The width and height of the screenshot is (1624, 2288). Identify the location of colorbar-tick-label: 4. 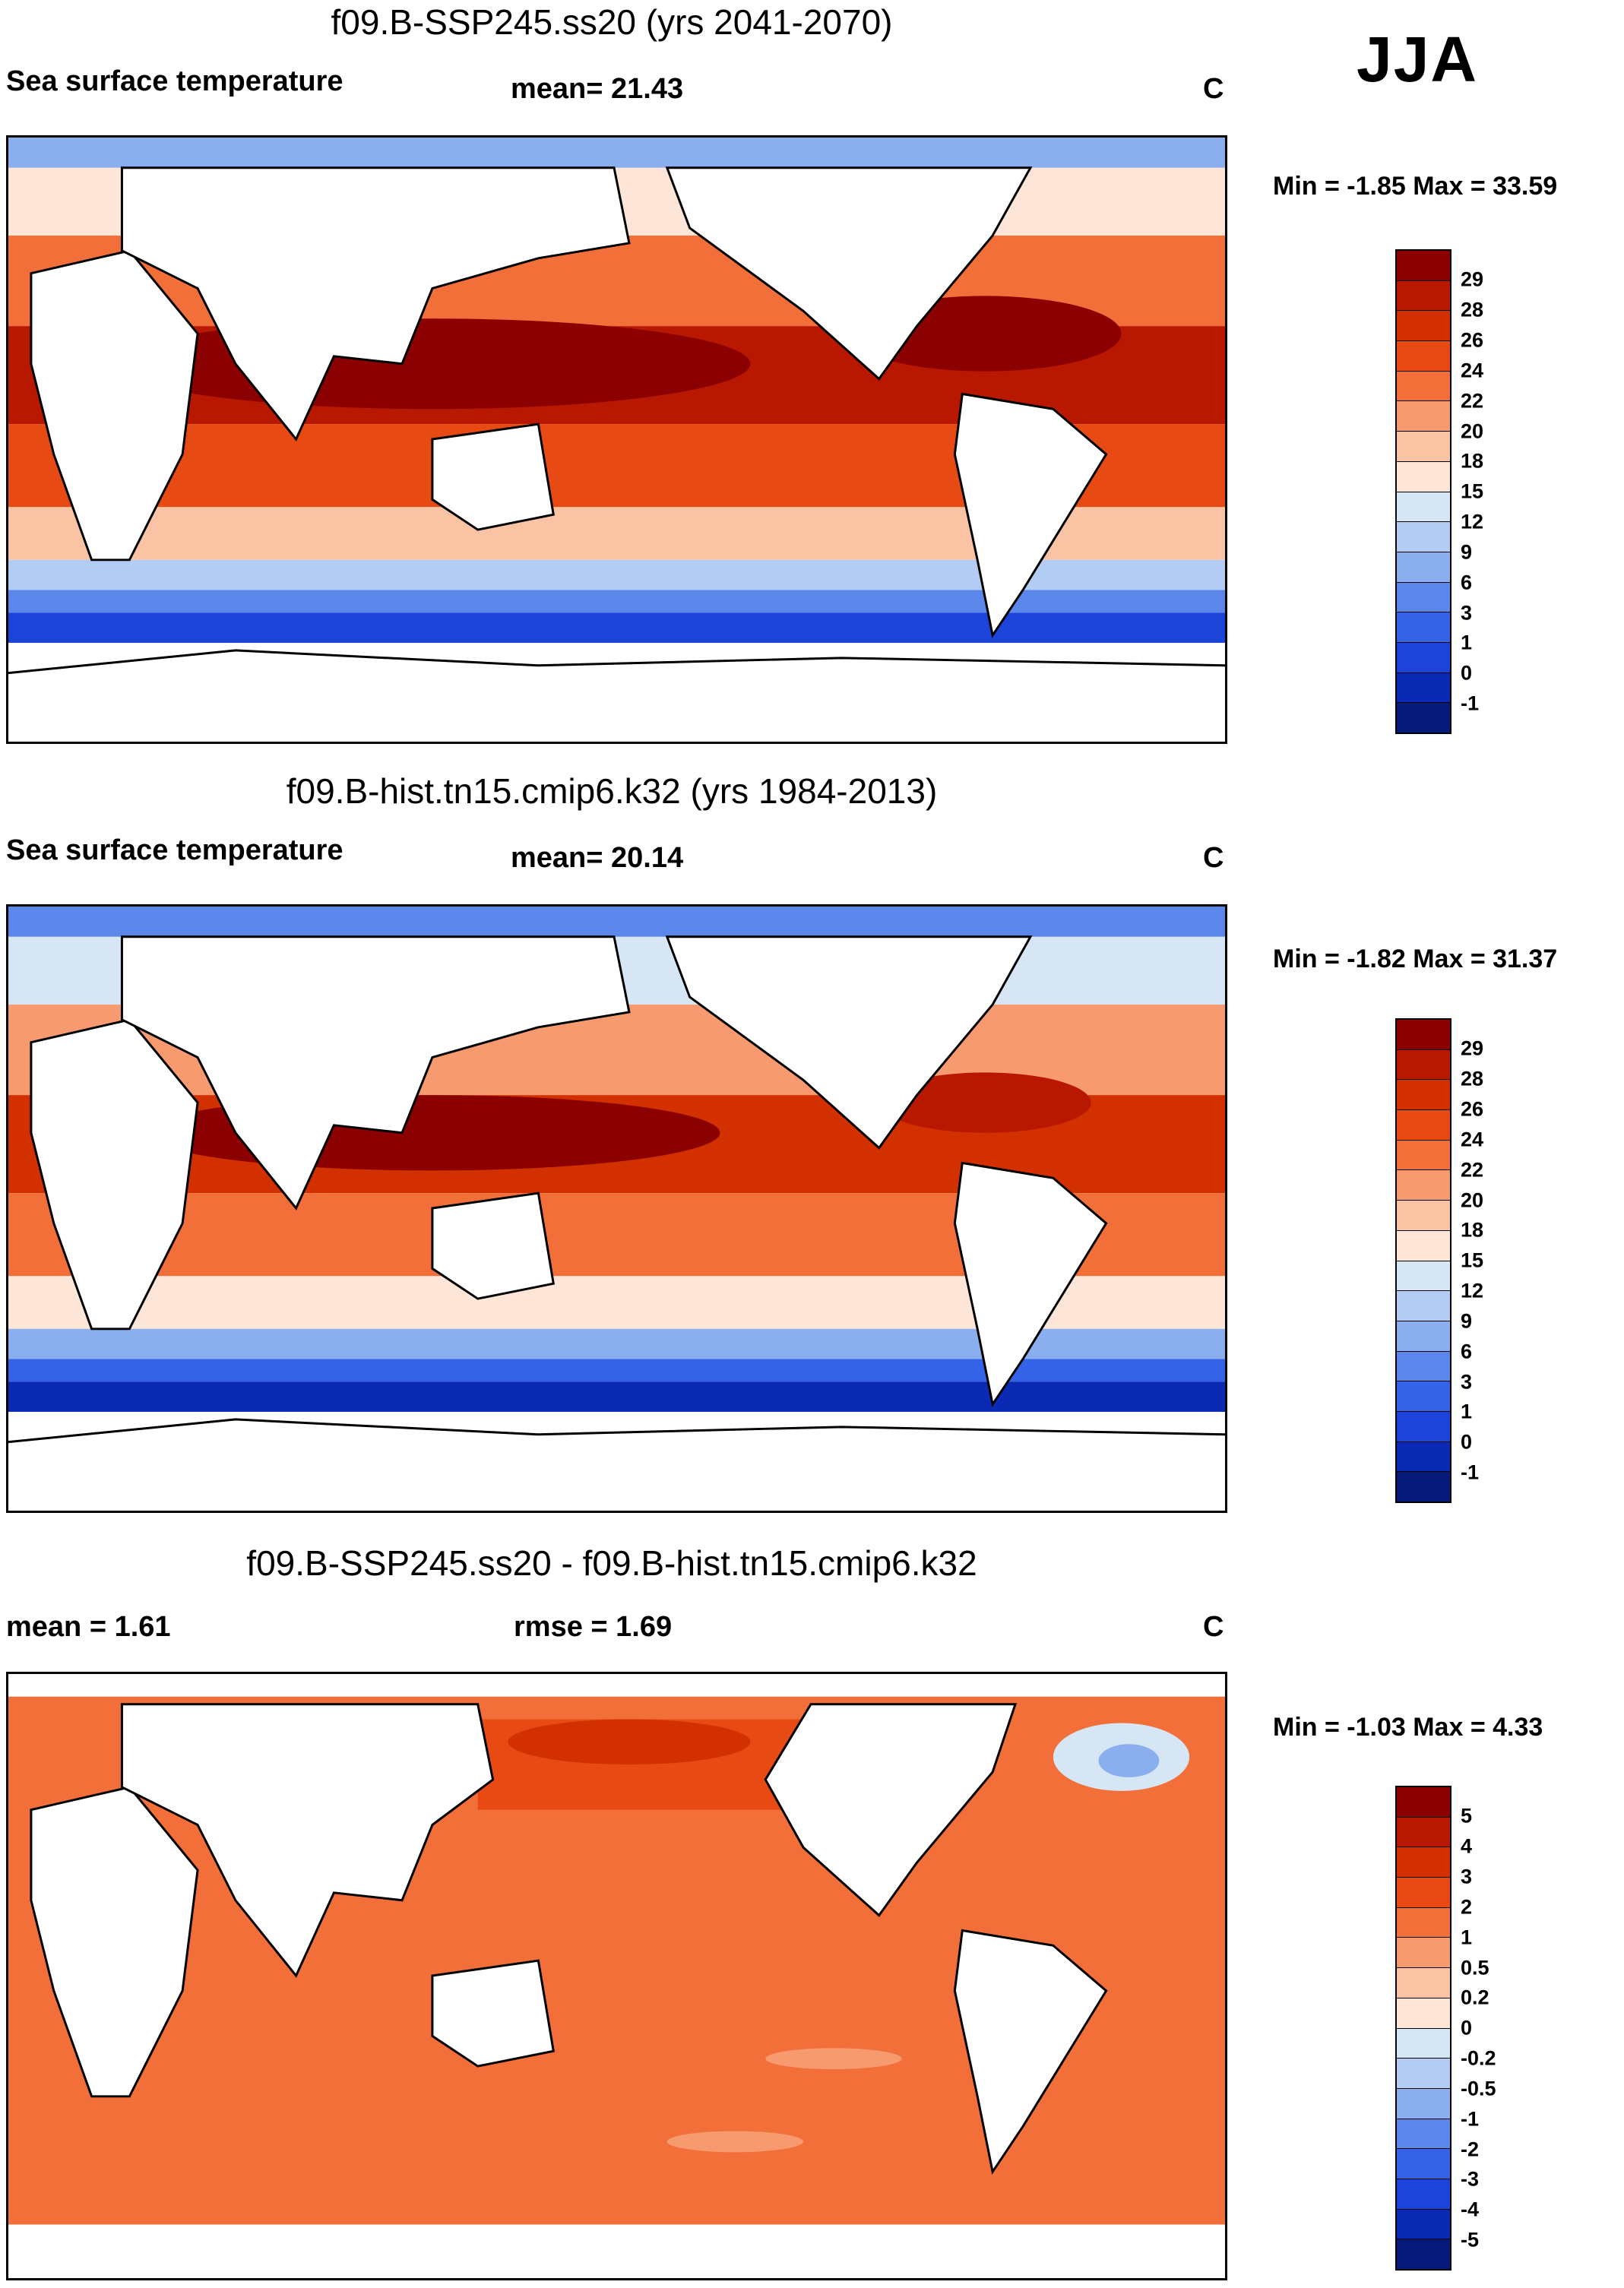
(1467, 1846).